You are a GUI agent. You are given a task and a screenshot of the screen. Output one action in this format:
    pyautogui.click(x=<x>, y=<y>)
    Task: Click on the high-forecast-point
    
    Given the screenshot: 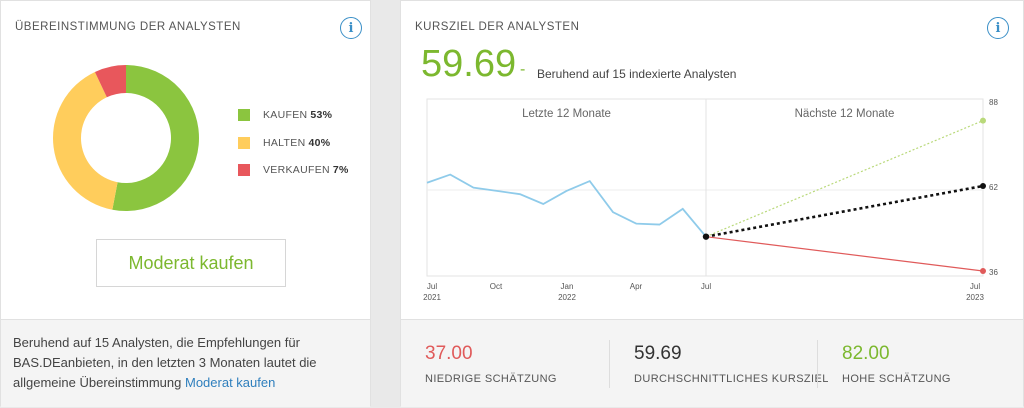 What is the action you would take?
    pyautogui.click(x=983, y=120)
    